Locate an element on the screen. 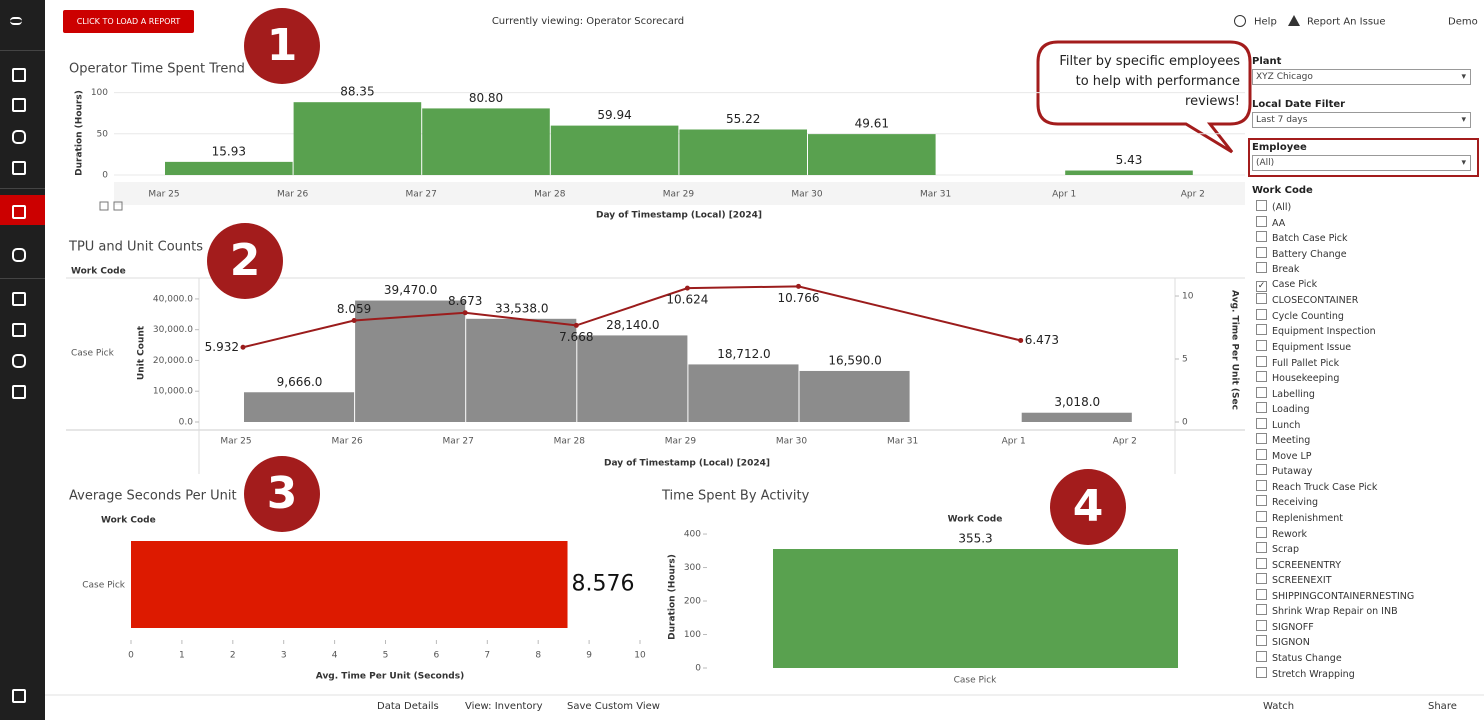  work-code-item: ✓ Case Pick is located at coordinates (1286, 285).